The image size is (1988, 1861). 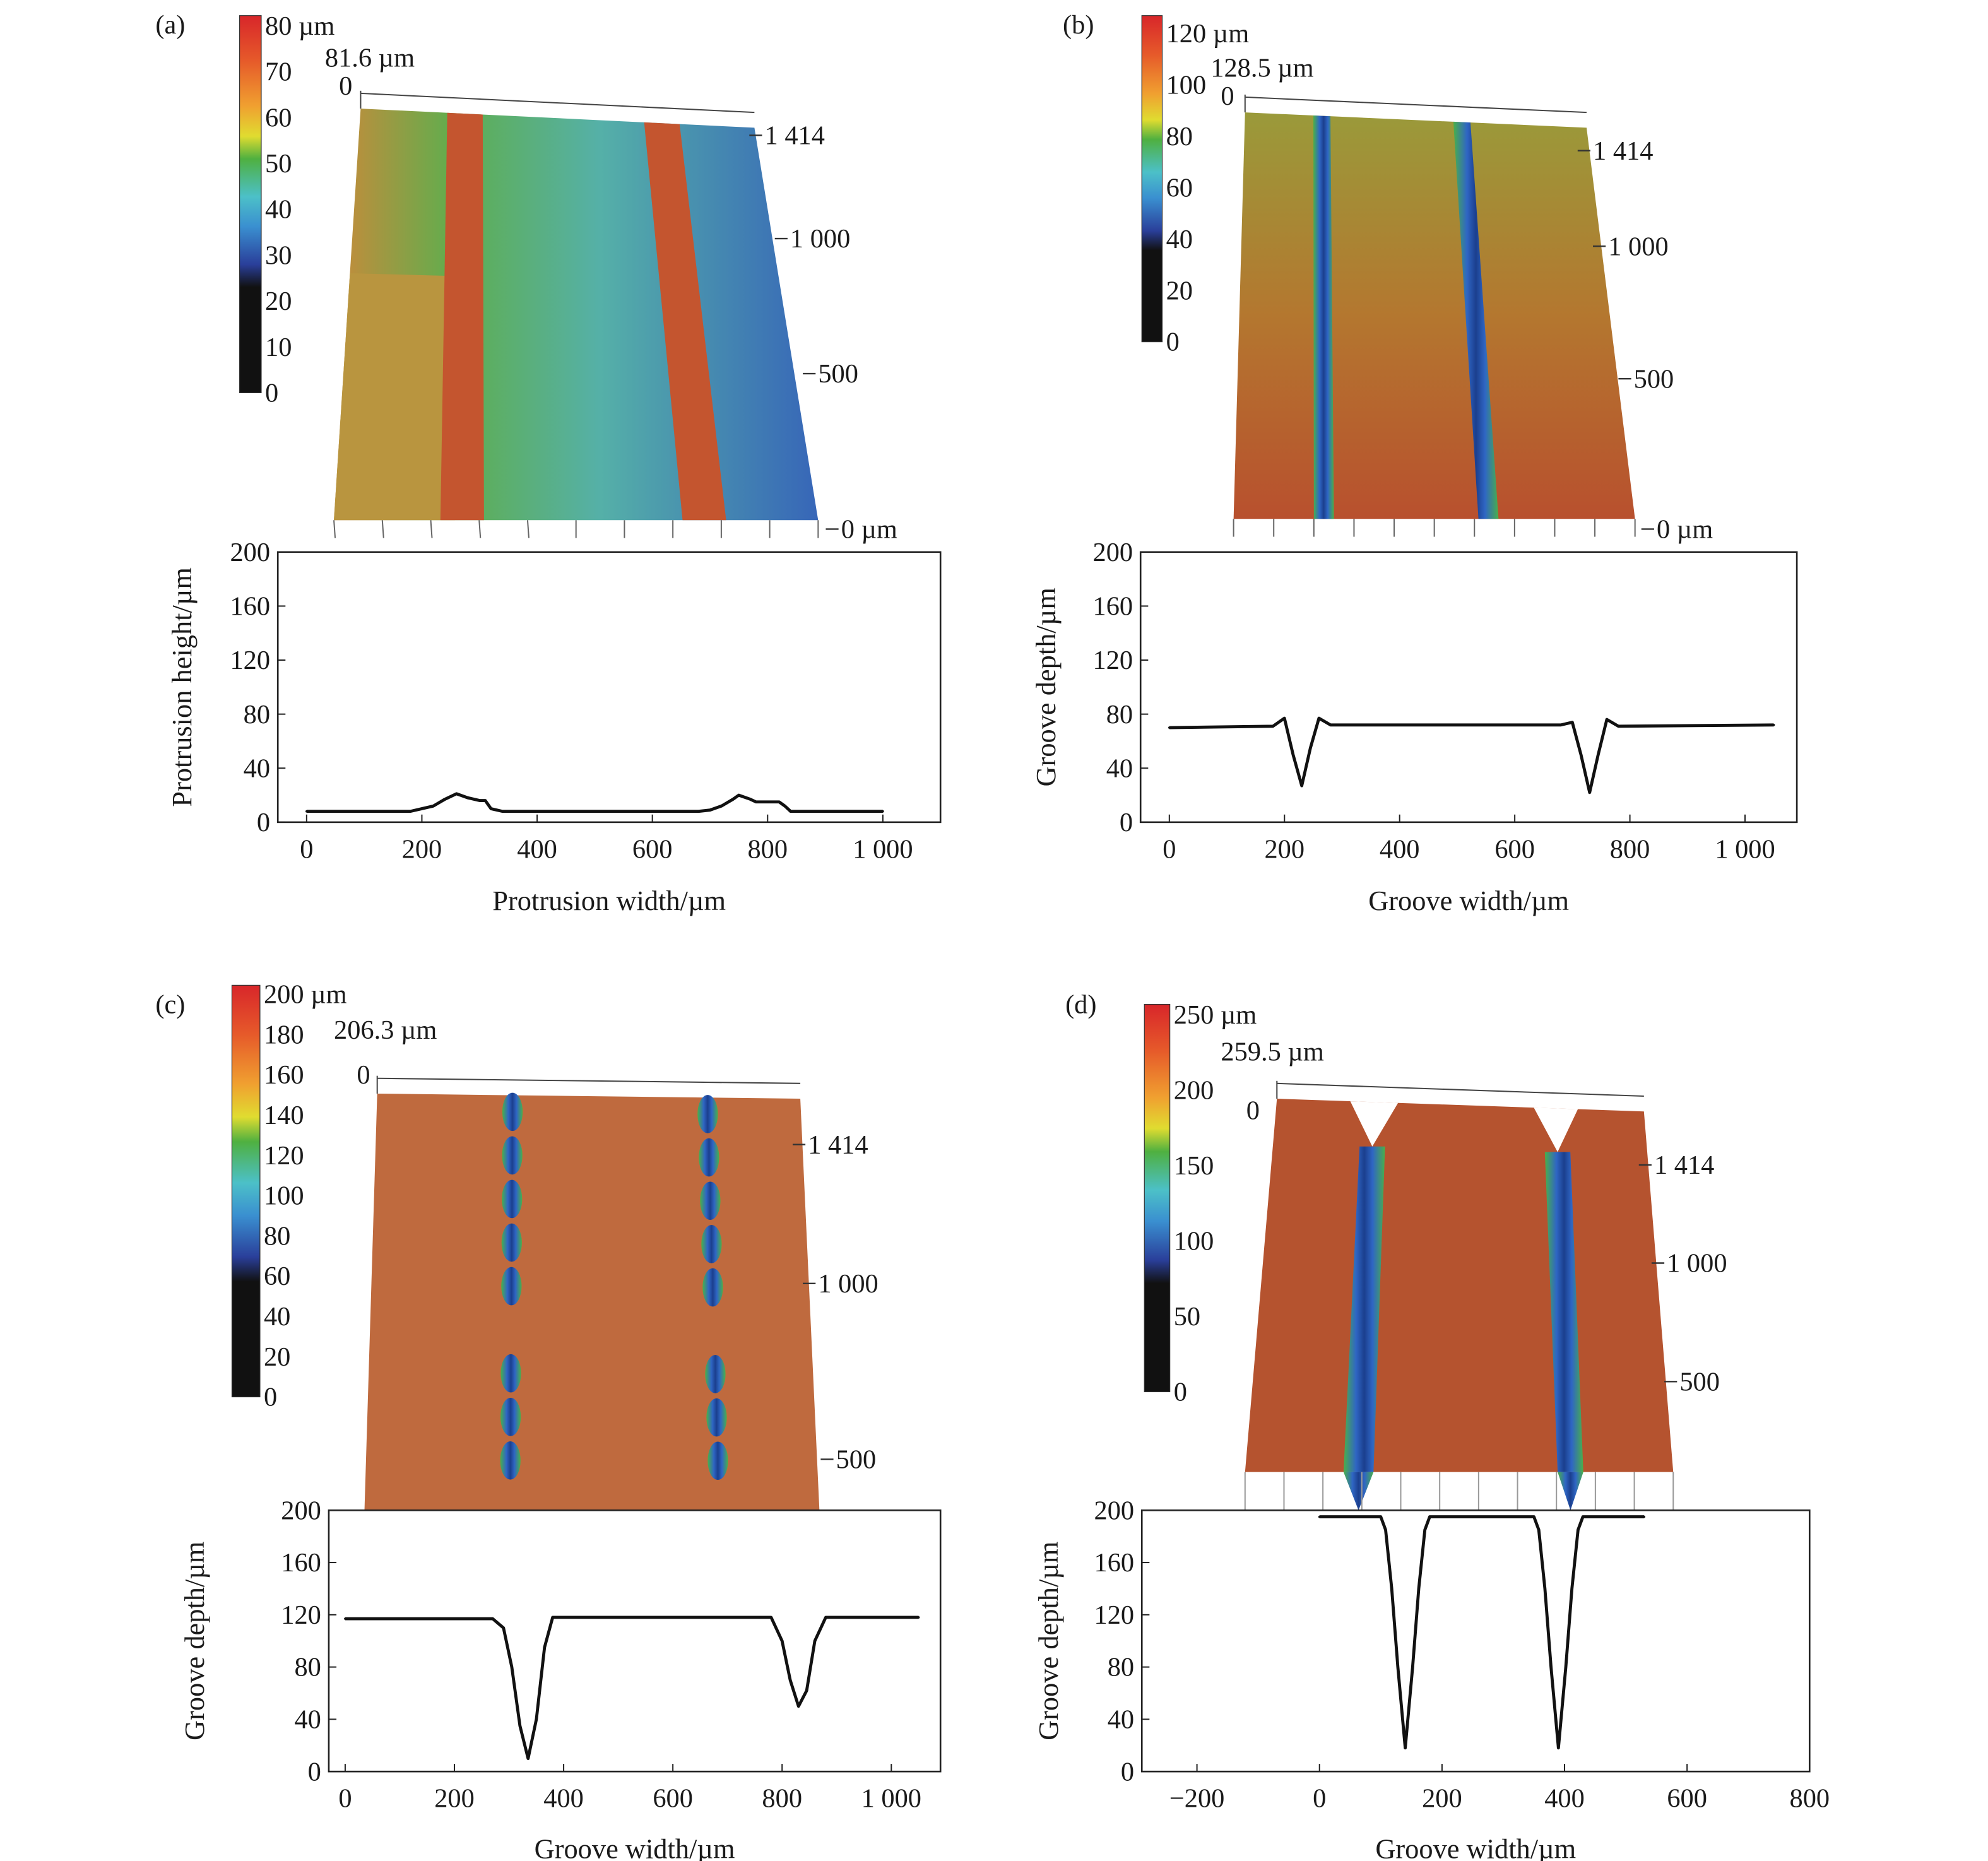 What do you see at coordinates (1194, 1090) in the screenshot?
I see `colorbar-tick-label: 200` at bounding box center [1194, 1090].